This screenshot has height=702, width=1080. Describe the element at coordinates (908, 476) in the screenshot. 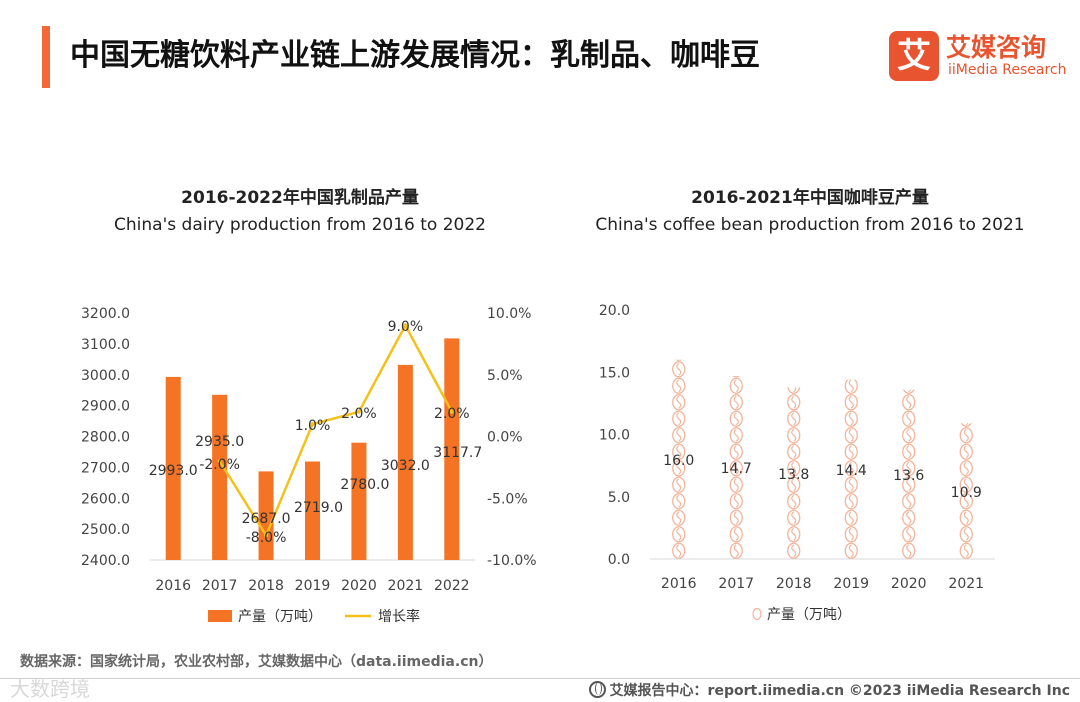

I see `coffee-bar-label: 13.6` at that location.